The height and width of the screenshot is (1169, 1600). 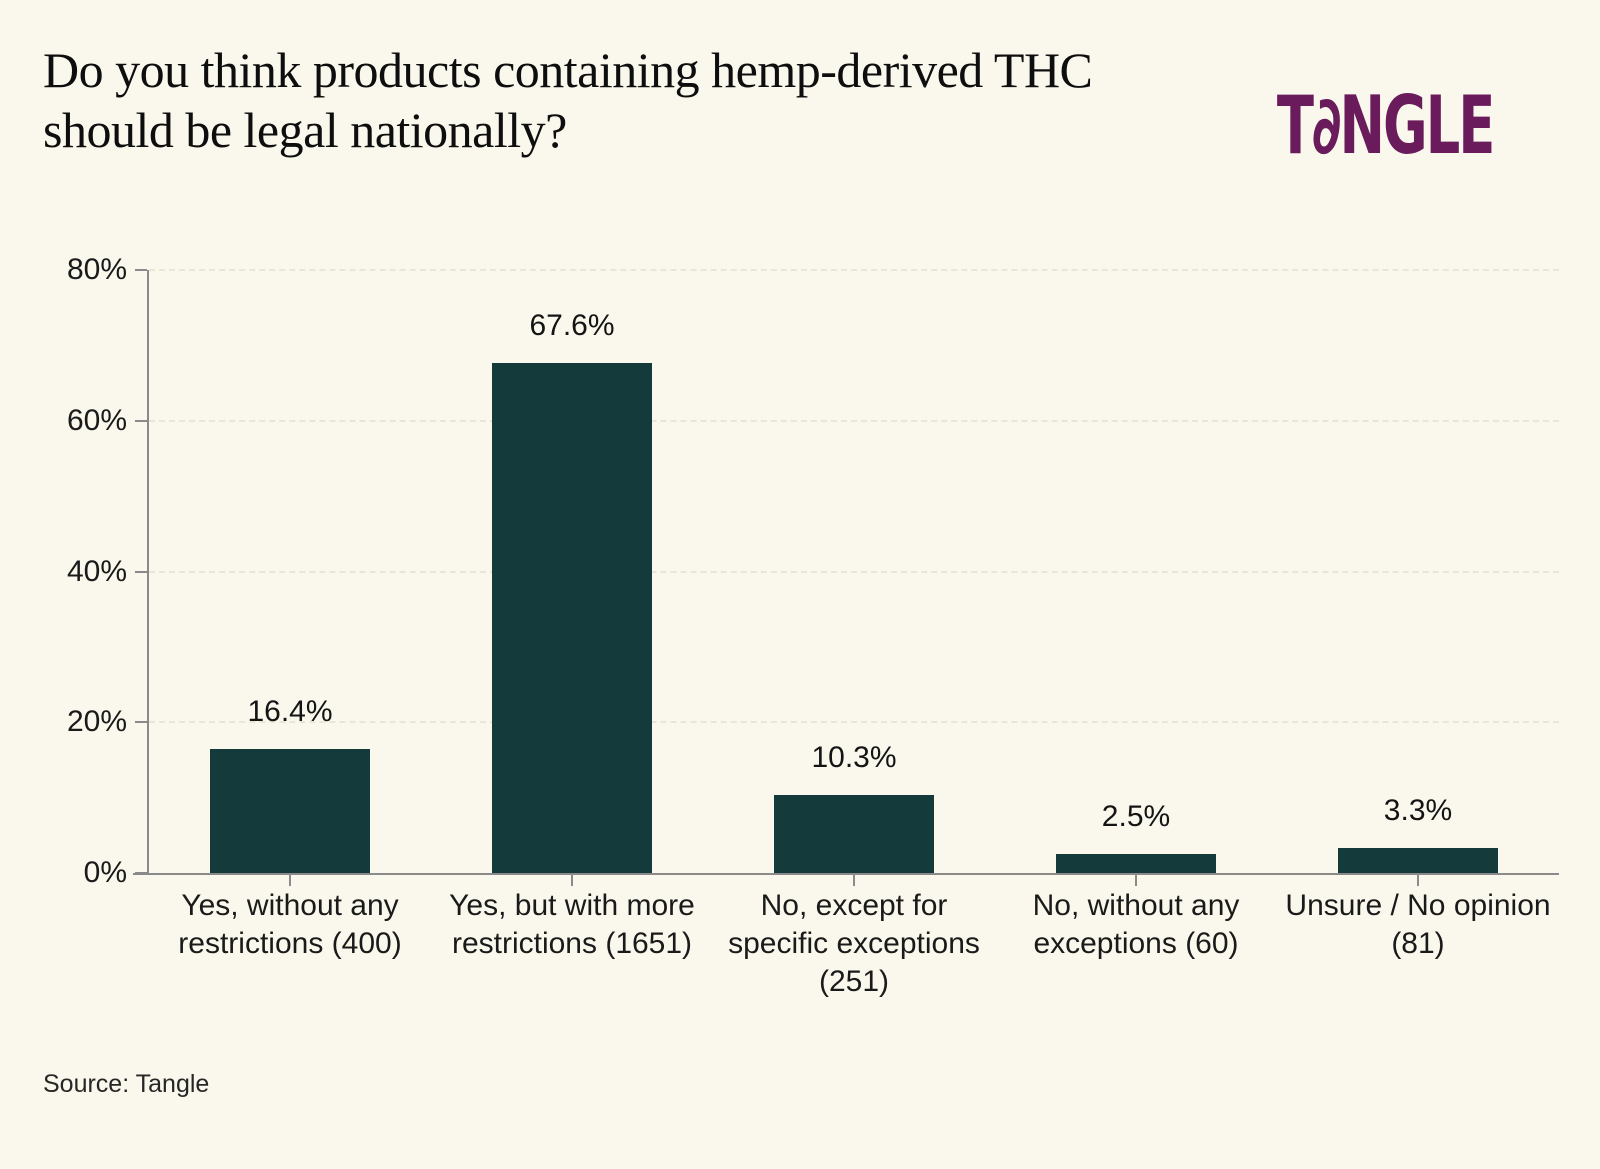 I want to click on bar-value-label: 16.4%, so click(x=290, y=712).